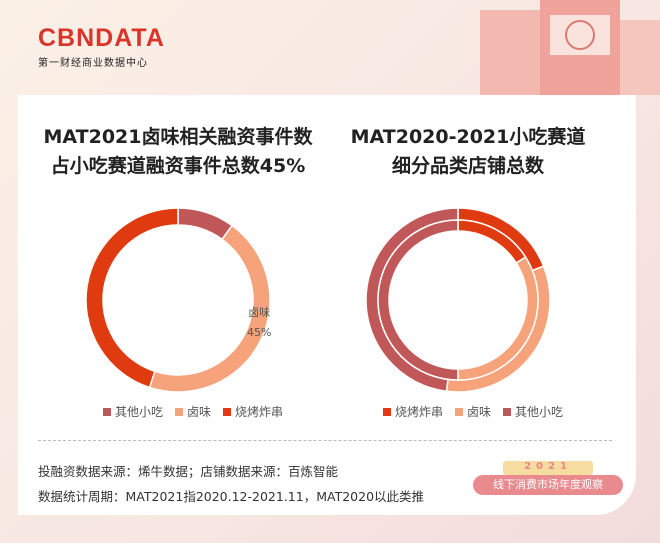 The image size is (660, 543). What do you see at coordinates (93, 63) in the screenshot?
I see `tagline: 第一财经商业数据中心` at bounding box center [93, 63].